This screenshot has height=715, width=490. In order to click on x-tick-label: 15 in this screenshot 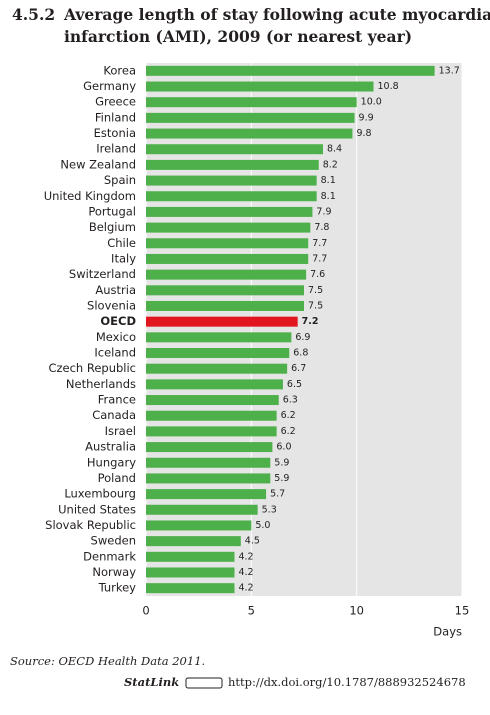, I will do `click(462, 611)`.